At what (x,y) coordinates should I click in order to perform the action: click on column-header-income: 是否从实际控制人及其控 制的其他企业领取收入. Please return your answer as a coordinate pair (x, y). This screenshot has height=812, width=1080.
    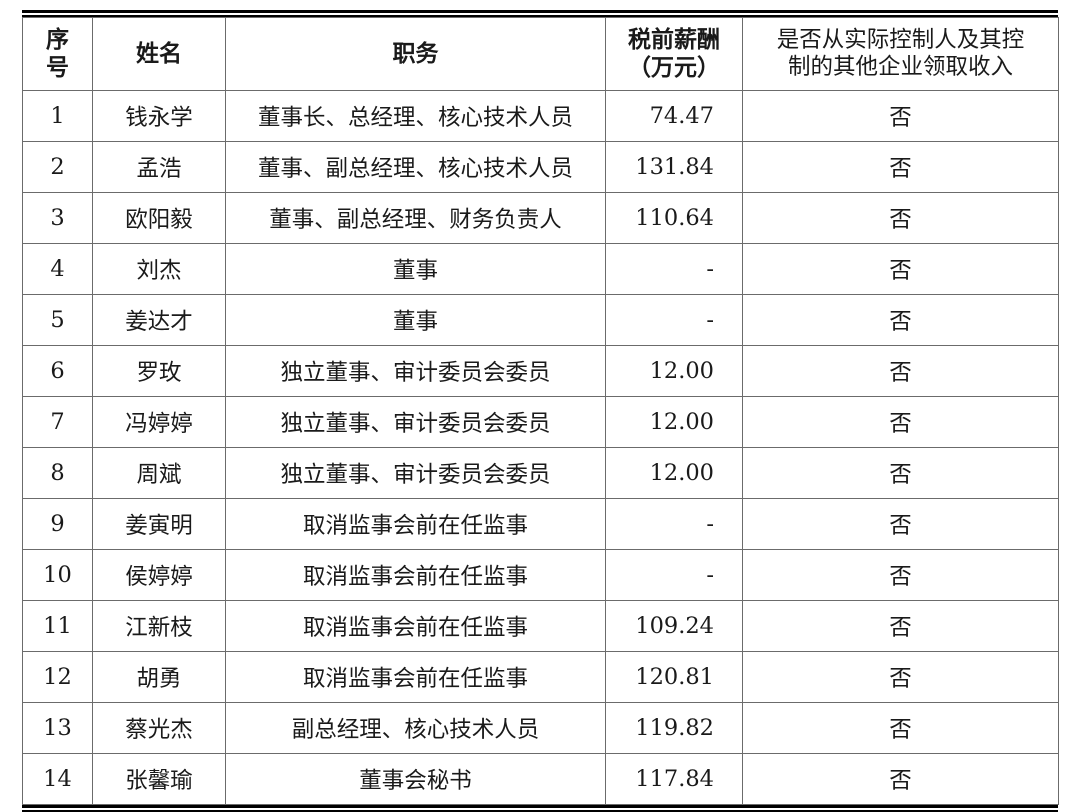
    Looking at the image, I should click on (900, 54).